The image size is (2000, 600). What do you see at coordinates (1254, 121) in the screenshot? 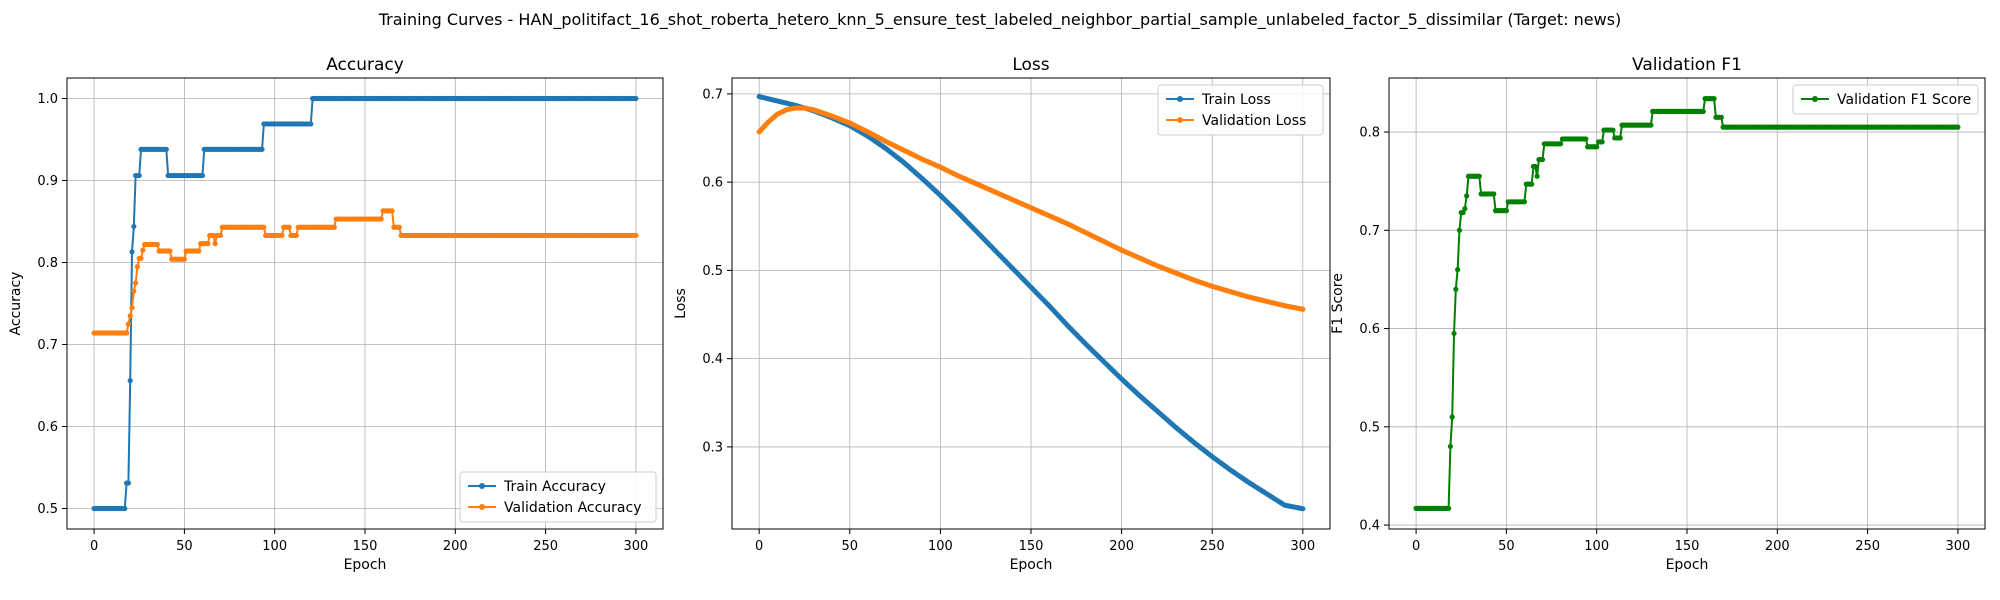
I see `legend-label: Validation Loss` at bounding box center [1254, 121].